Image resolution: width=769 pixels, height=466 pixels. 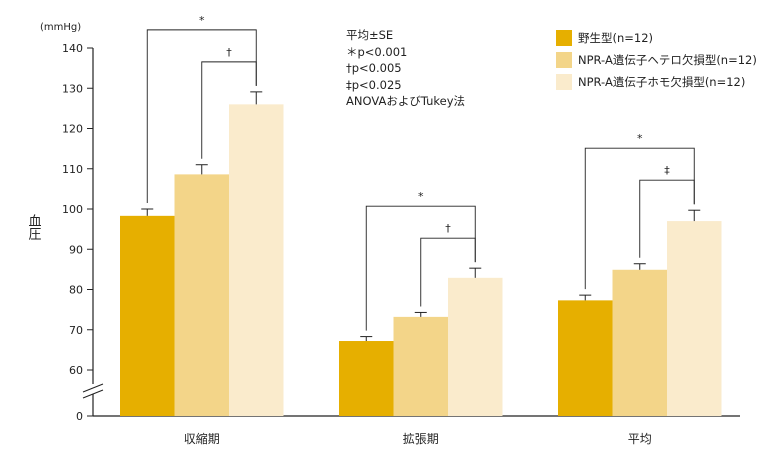 What do you see at coordinates (76, 370) in the screenshot?
I see `y-tick-label: 60` at bounding box center [76, 370].